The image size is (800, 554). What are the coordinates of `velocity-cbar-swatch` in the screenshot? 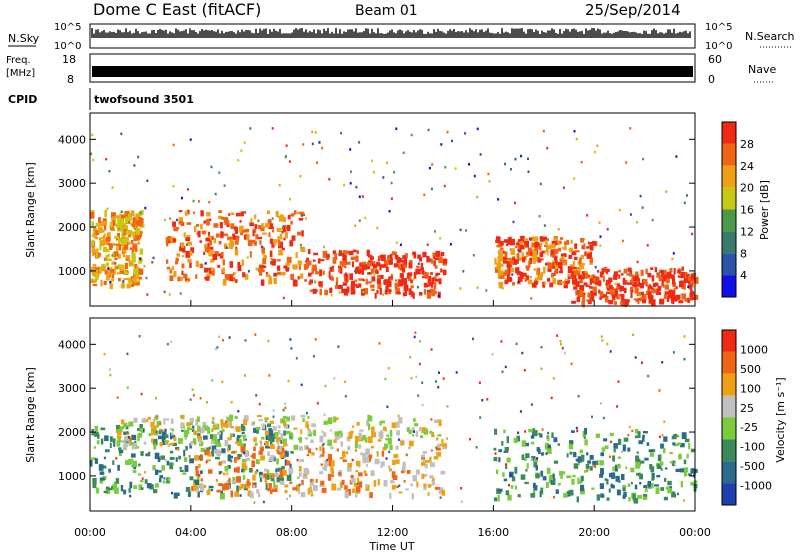 It's located at (729, 384).